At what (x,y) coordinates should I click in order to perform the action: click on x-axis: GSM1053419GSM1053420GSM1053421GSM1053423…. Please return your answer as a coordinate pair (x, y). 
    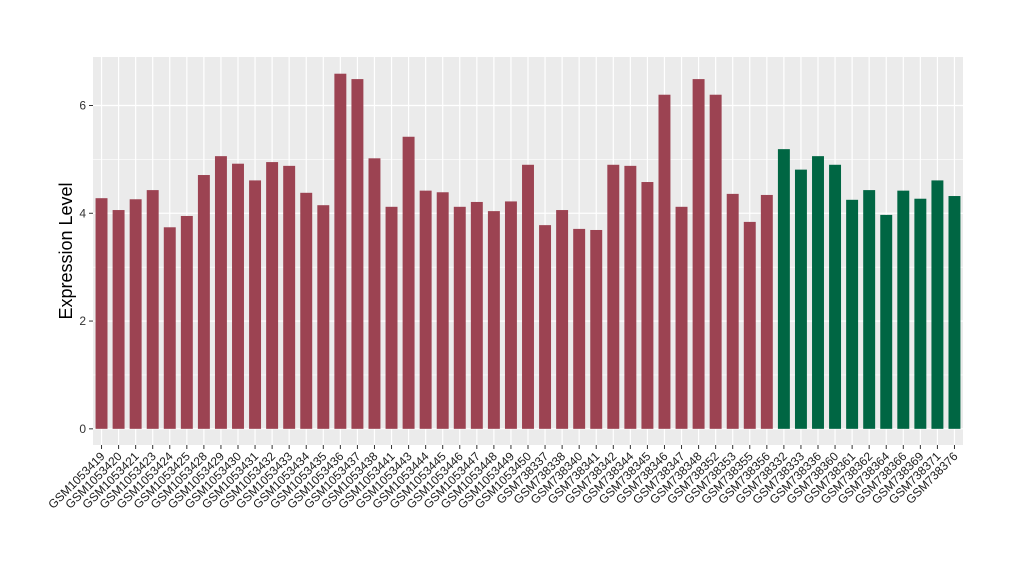
    Looking at the image, I should click on (503, 478).